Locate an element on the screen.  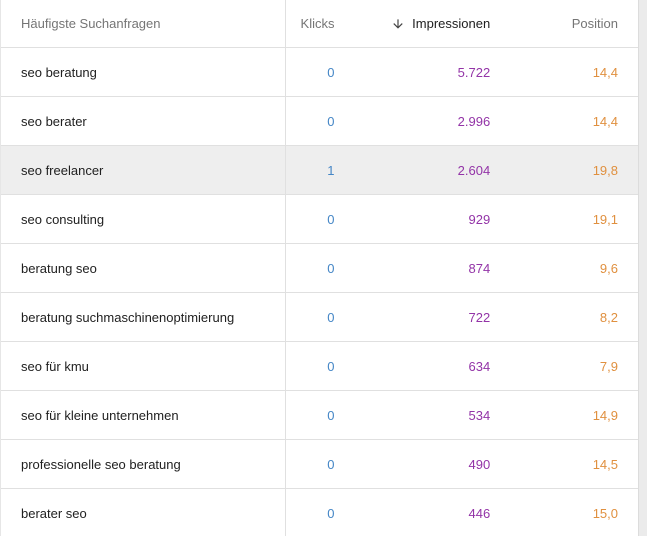
table-row: seo beratung 0 5.722 14,4 is located at coordinates (319, 72).